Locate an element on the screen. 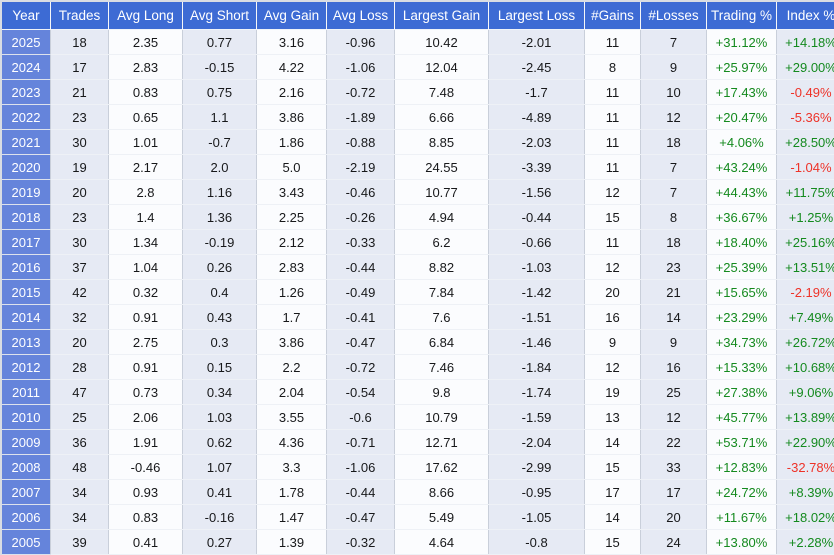 The image size is (834, 555). cell-largest_gain: 10.77 is located at coordinates (441, 192).